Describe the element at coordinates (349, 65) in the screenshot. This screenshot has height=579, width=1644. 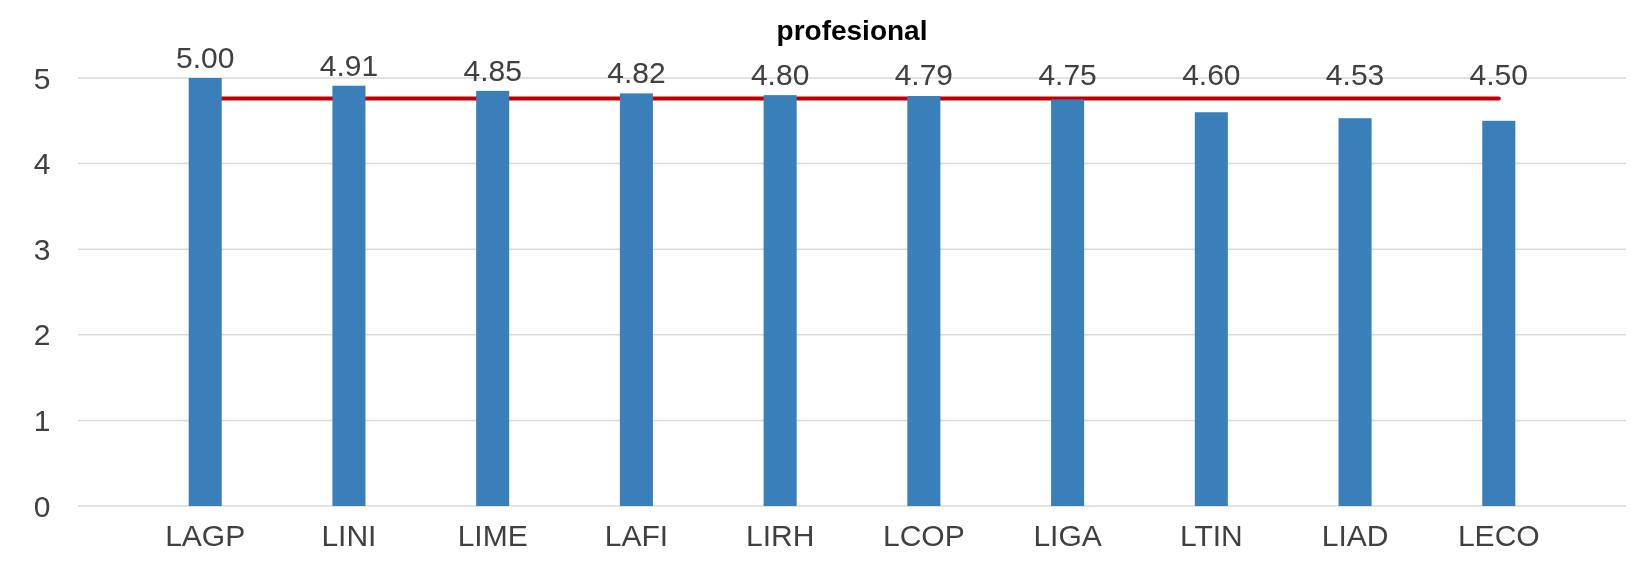
I see `data-label: 4.91` at that location.